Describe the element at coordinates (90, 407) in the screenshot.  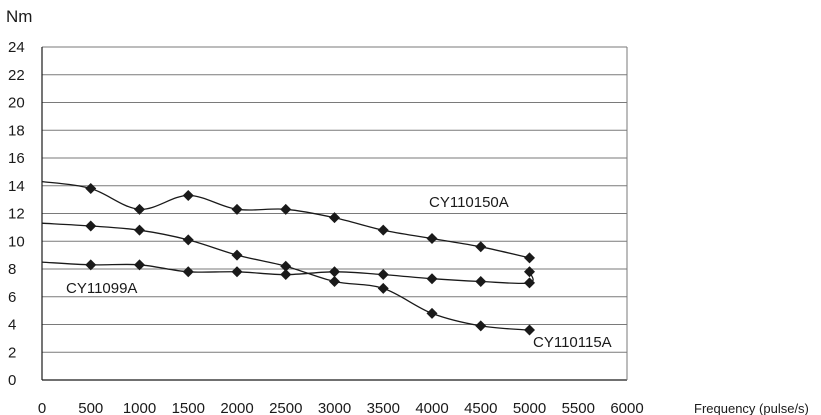
I see `x-tick-label: 500` at that location.